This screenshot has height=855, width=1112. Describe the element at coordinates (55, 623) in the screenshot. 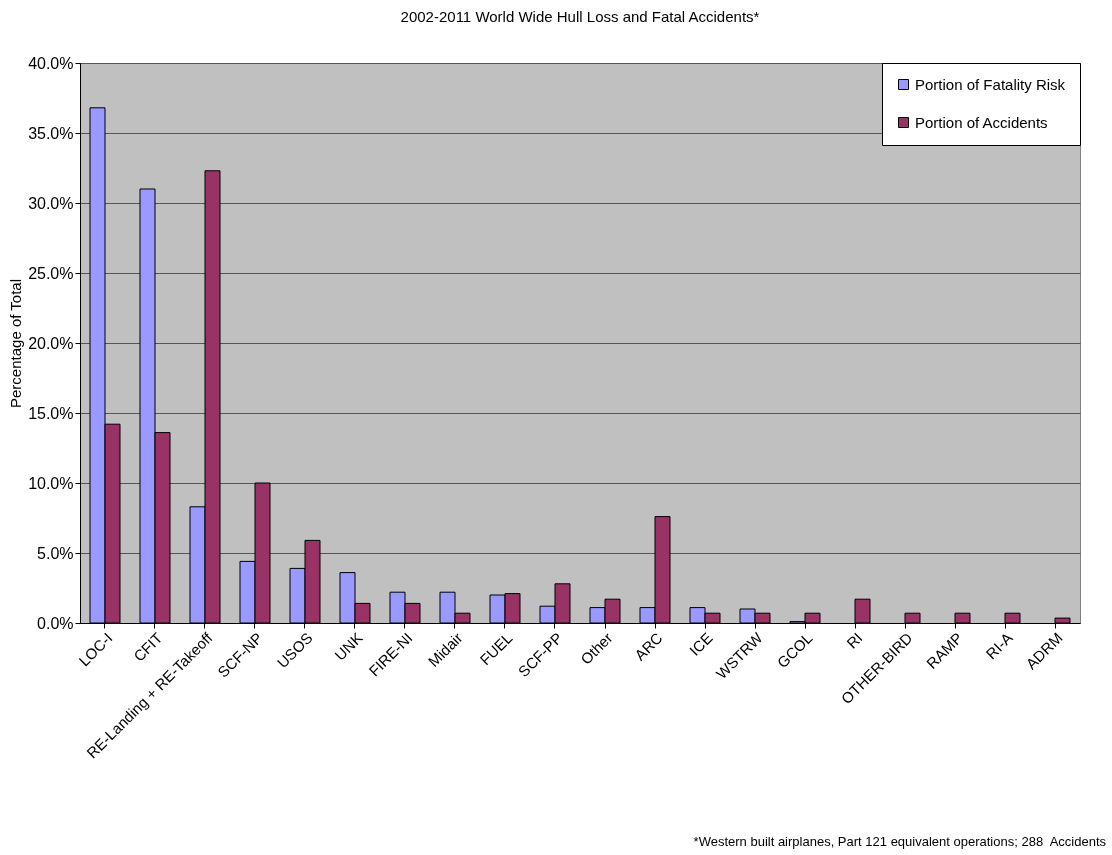

I see `y-tick-label: 0.0%` at that location.